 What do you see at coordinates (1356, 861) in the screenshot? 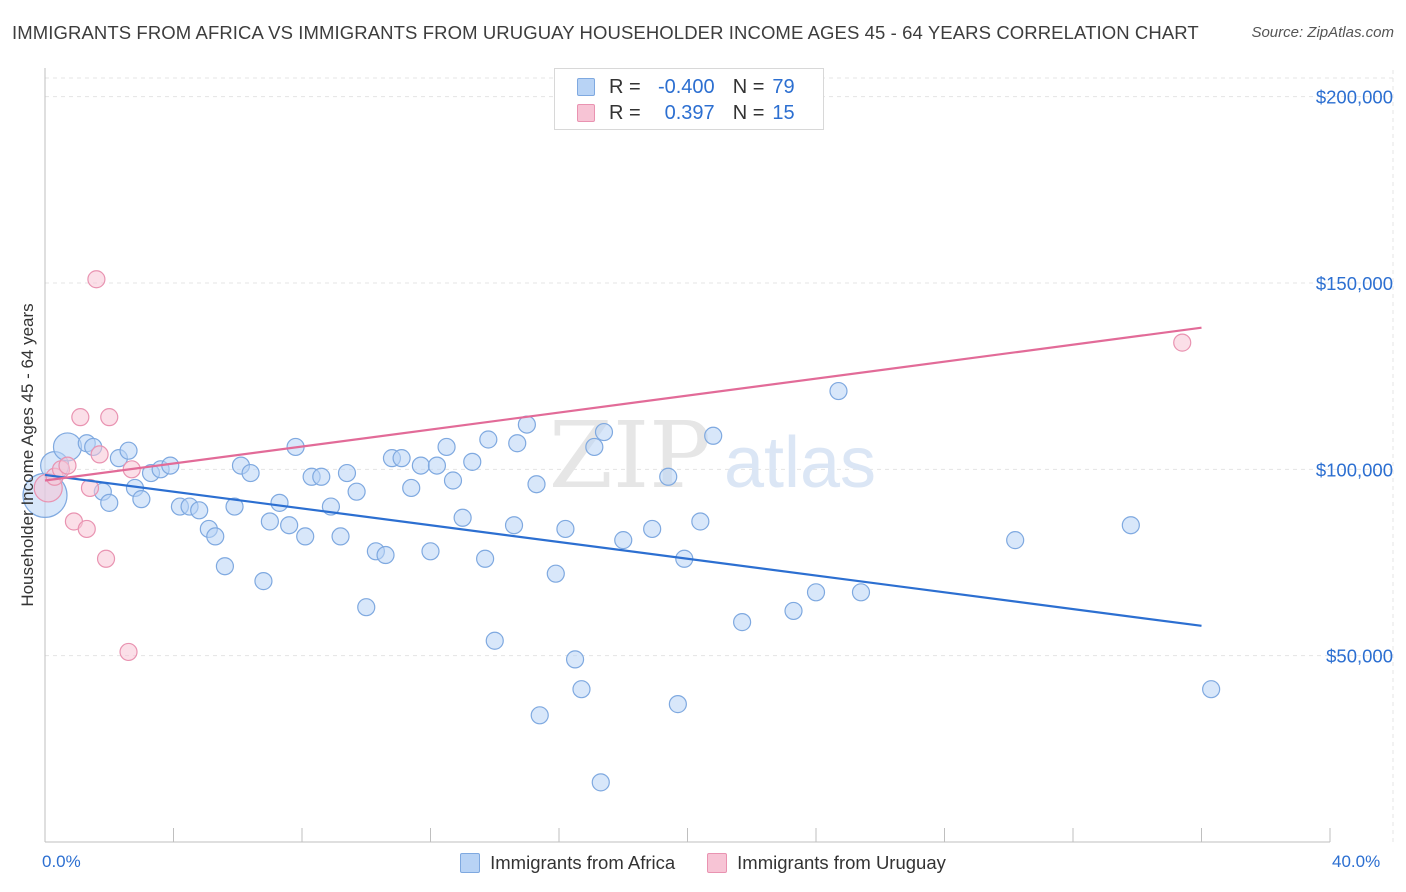
I see `x-tick-label-max: 40.0%` at bounding box center [1356, 861].